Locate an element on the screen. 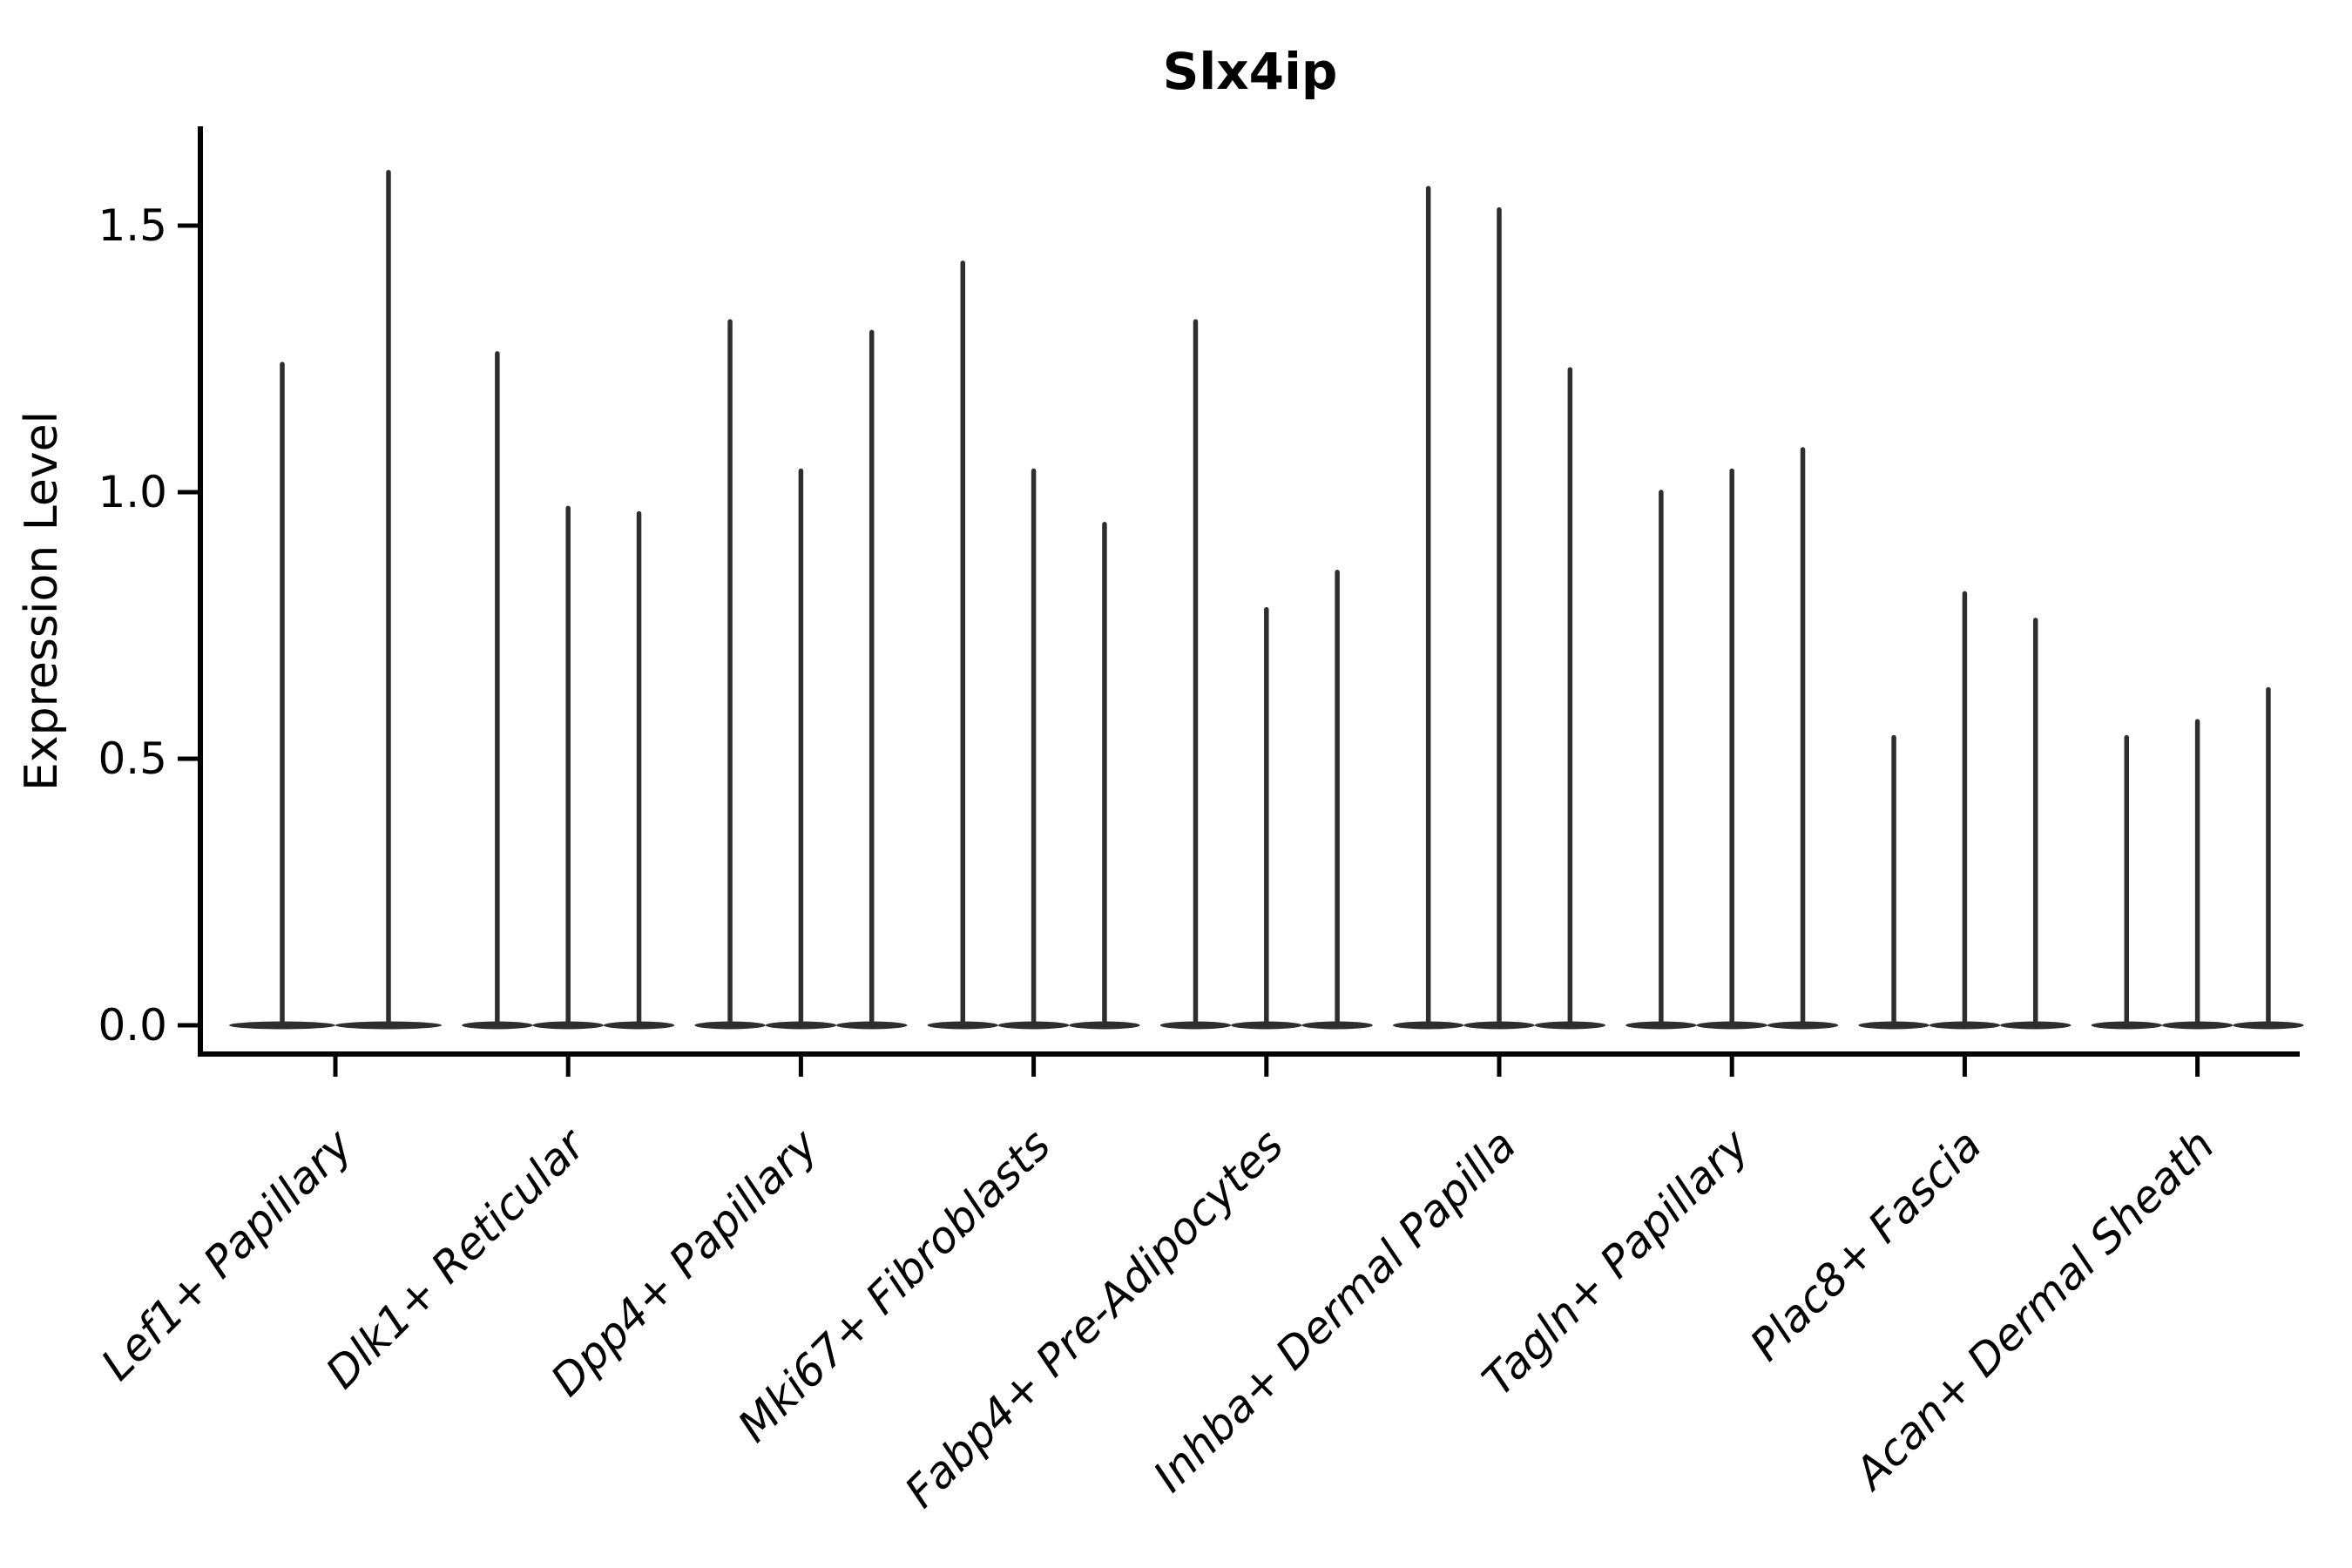 The height and width of the screenshot is (1568, 2352). x-tick-label: Fabp4+ Pre-Adipocytes is located at coordinates (1095, 1318).